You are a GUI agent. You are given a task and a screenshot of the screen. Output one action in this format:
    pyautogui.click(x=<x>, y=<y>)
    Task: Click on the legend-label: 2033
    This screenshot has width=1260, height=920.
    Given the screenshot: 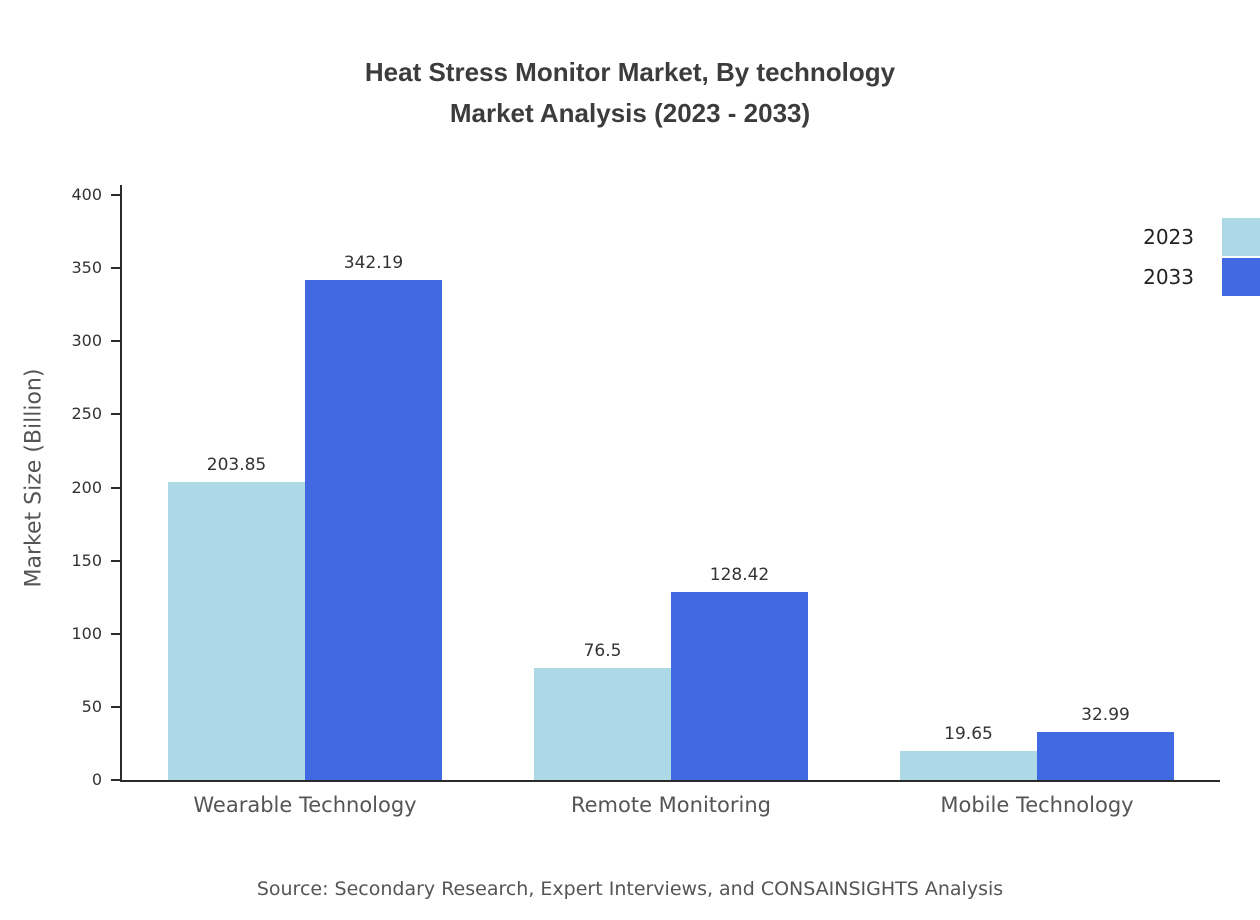 What is the action you would take?
    pyautogui.click(x=1168, y=277)
    